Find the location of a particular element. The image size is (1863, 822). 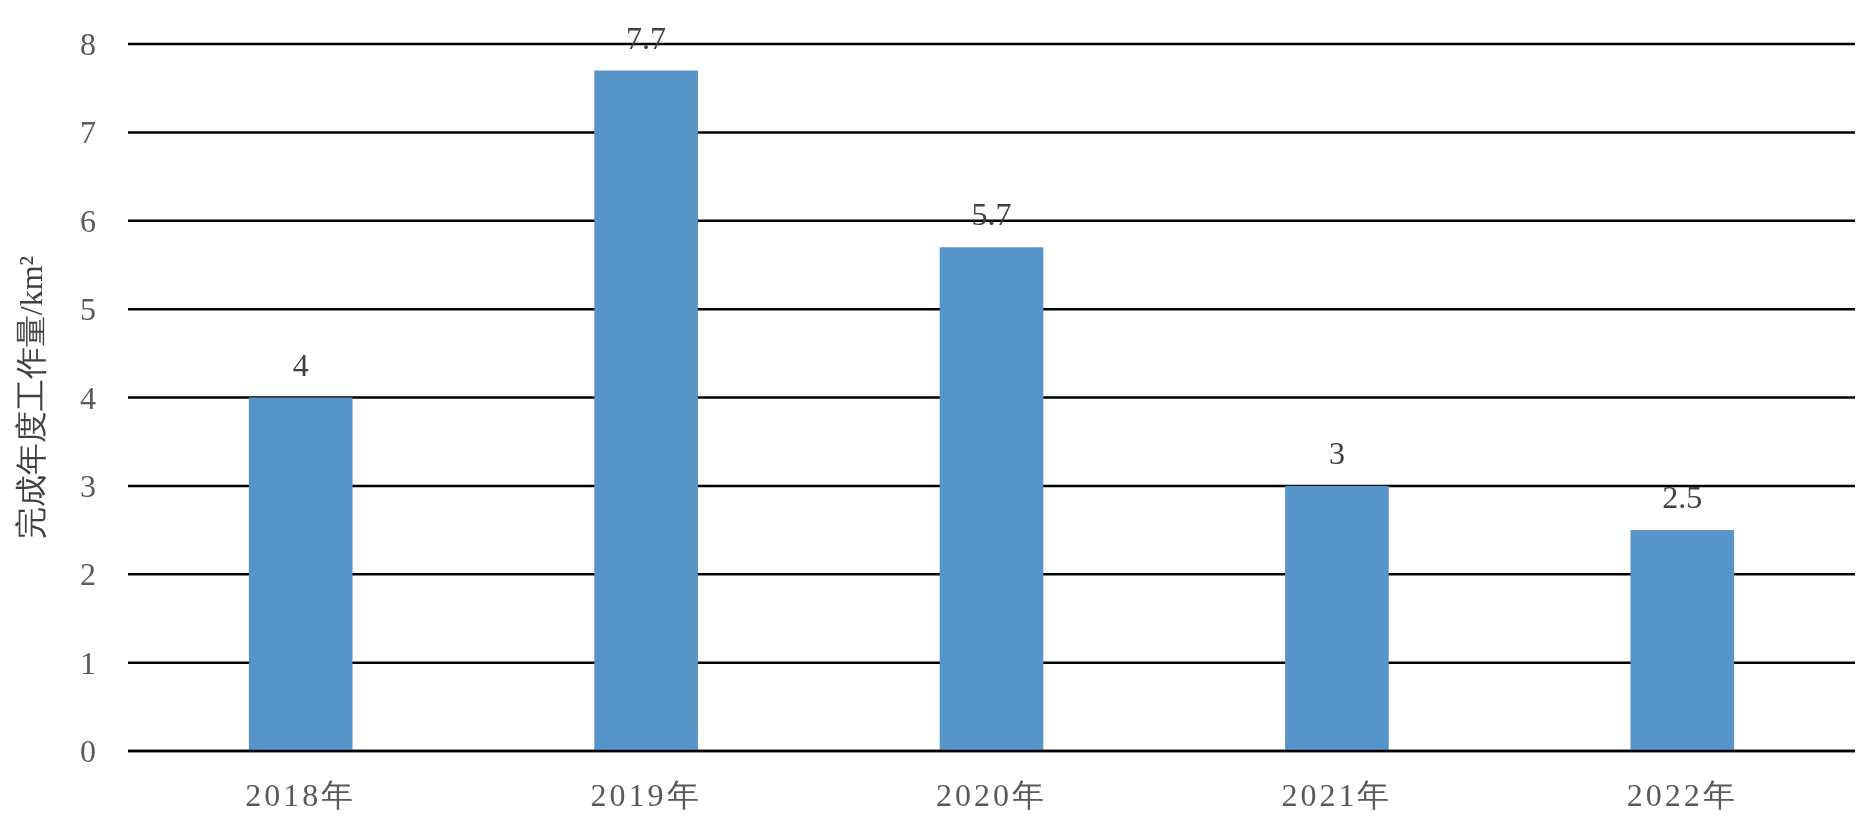

y-tick-label: 7 is located at coordinates (88, 132).